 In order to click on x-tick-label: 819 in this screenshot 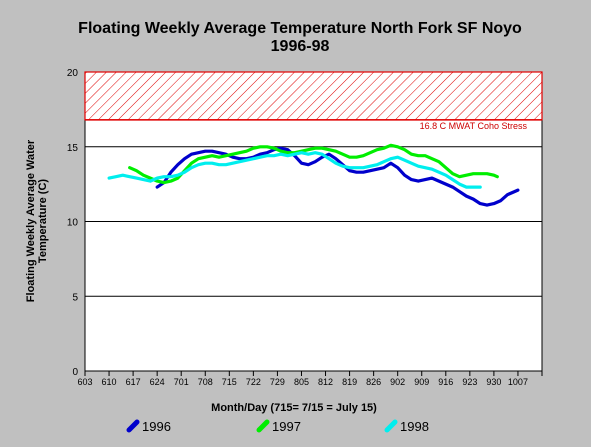, I will do `click(349, 382)`.